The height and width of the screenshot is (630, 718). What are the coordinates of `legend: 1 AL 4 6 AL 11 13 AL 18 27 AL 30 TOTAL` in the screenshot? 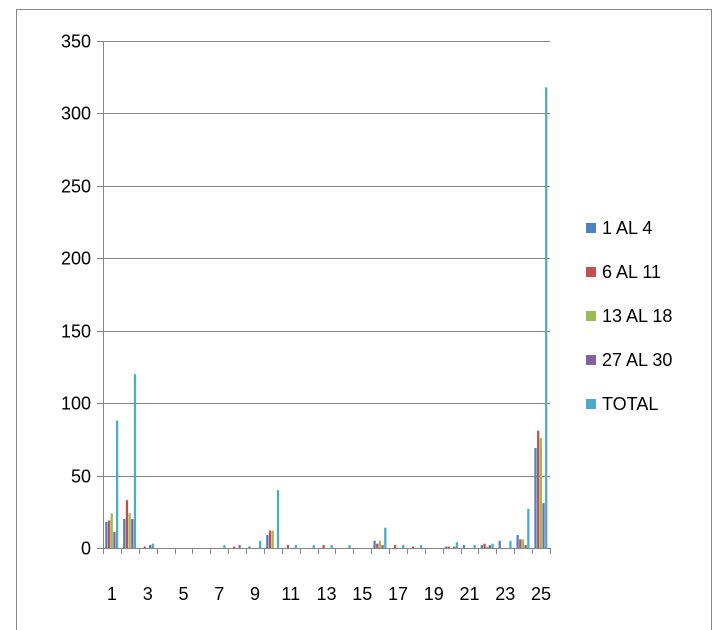 It's located at (646, 323).